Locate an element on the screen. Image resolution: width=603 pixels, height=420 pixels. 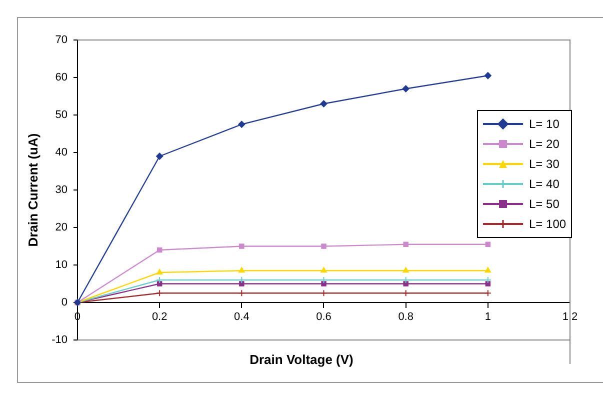
x-tick-label: 0.4 is located at coordinates (242, 317).